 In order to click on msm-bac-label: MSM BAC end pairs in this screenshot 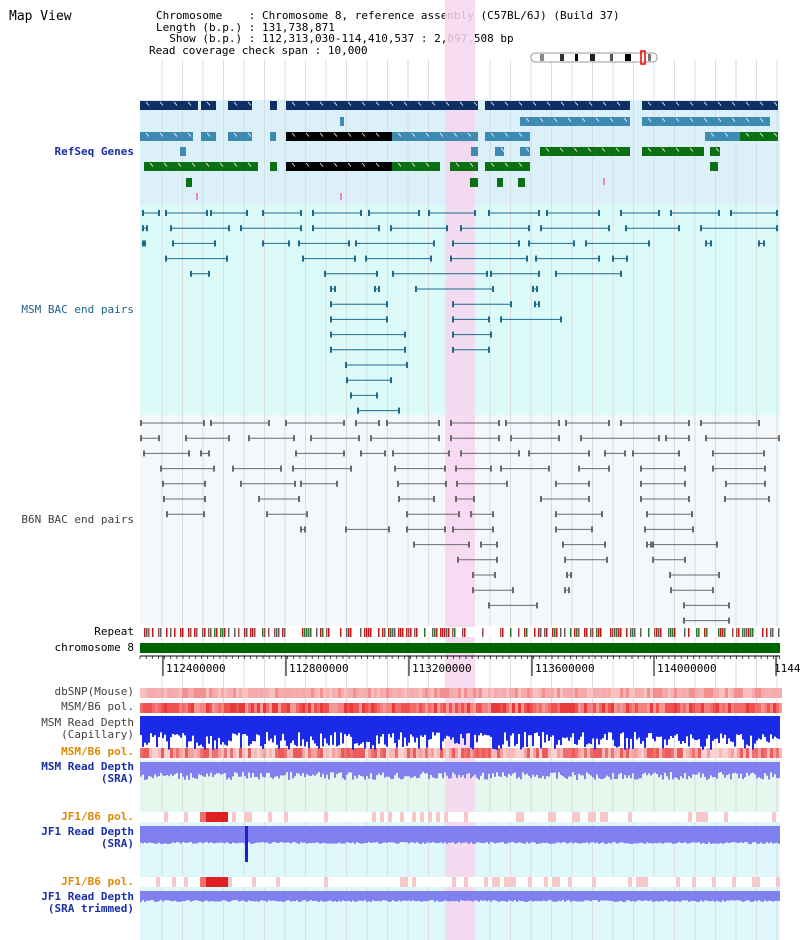, I will do `click(77, 309)`.